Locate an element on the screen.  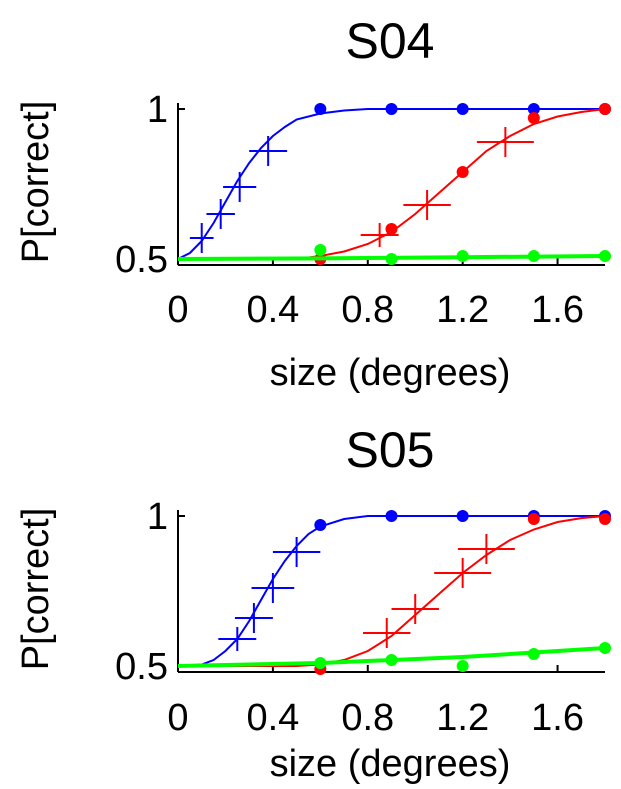
chart-title: S04 is located at coordinates (390, 41).